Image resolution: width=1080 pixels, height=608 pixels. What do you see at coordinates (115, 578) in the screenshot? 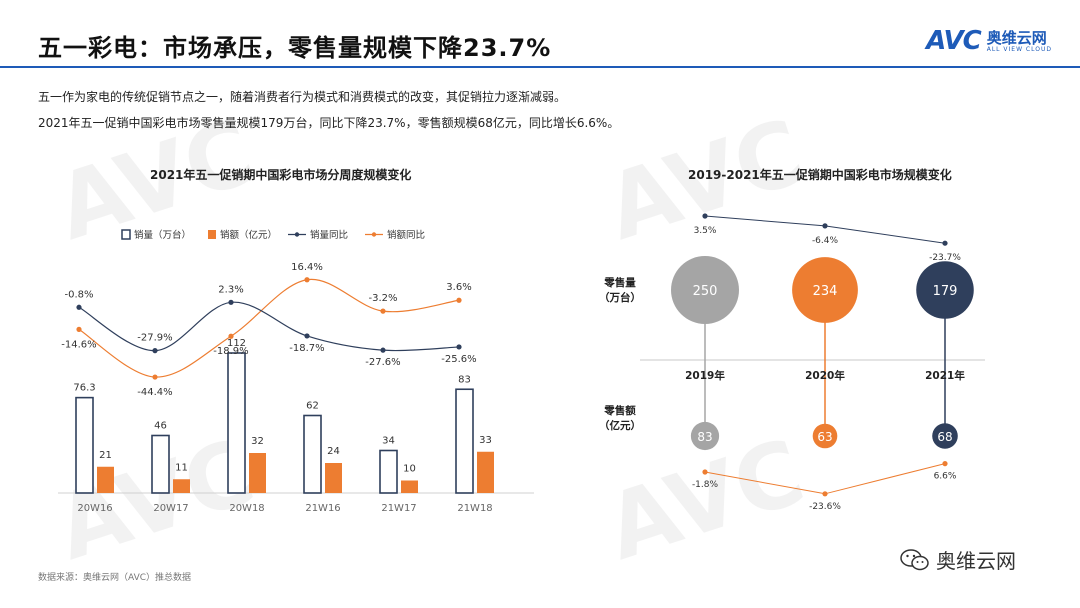
I see `data-source-note: 数据来源：奥维云网（AVC）推总数据` at bounding box center [115, 578].